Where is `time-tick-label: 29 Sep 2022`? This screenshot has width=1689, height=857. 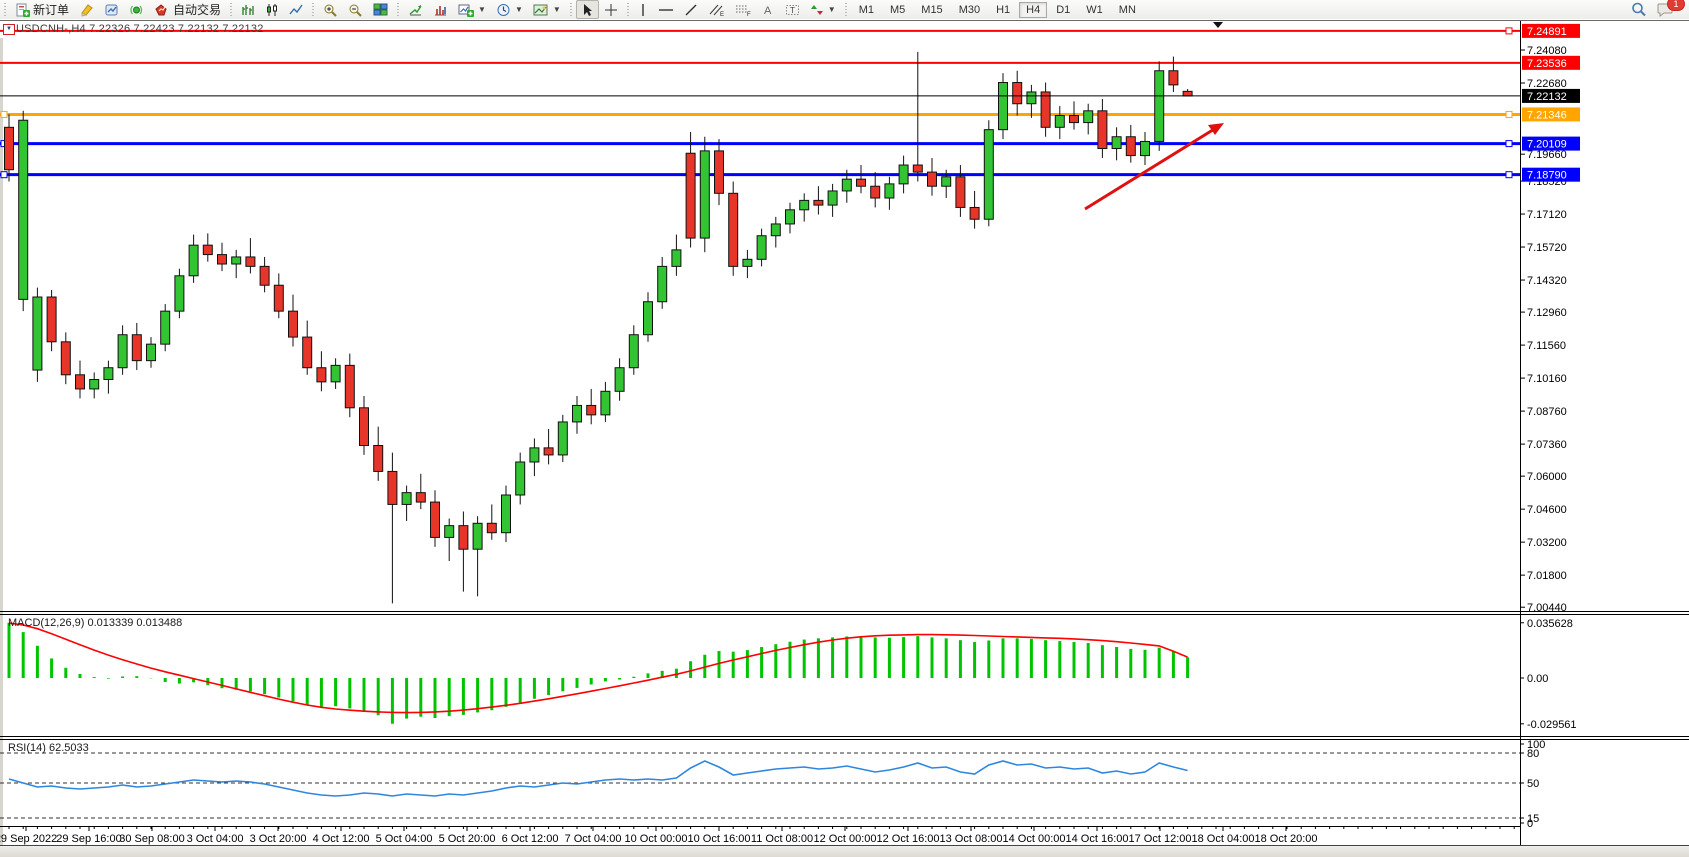 time-tick-label: 29 Sep 2022 is located at coordinates (28, 839).